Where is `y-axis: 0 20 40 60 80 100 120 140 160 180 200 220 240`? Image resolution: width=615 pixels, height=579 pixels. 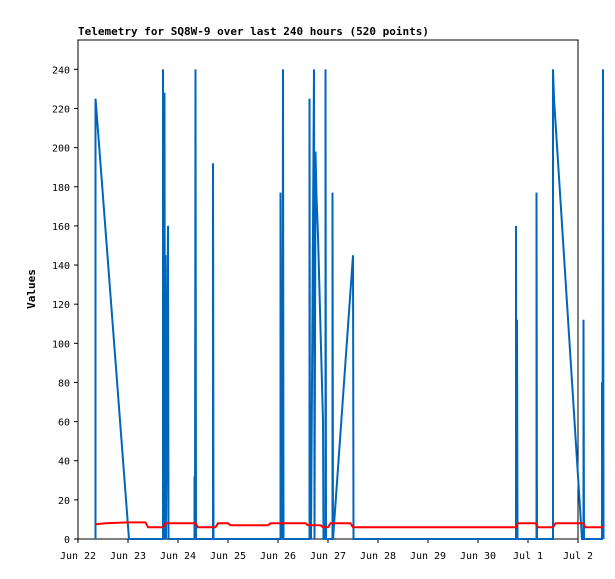
y-axis: 0 20 40 60 80 100 120 140 160 180 200 220 240 is located at coordinates (65, 305).